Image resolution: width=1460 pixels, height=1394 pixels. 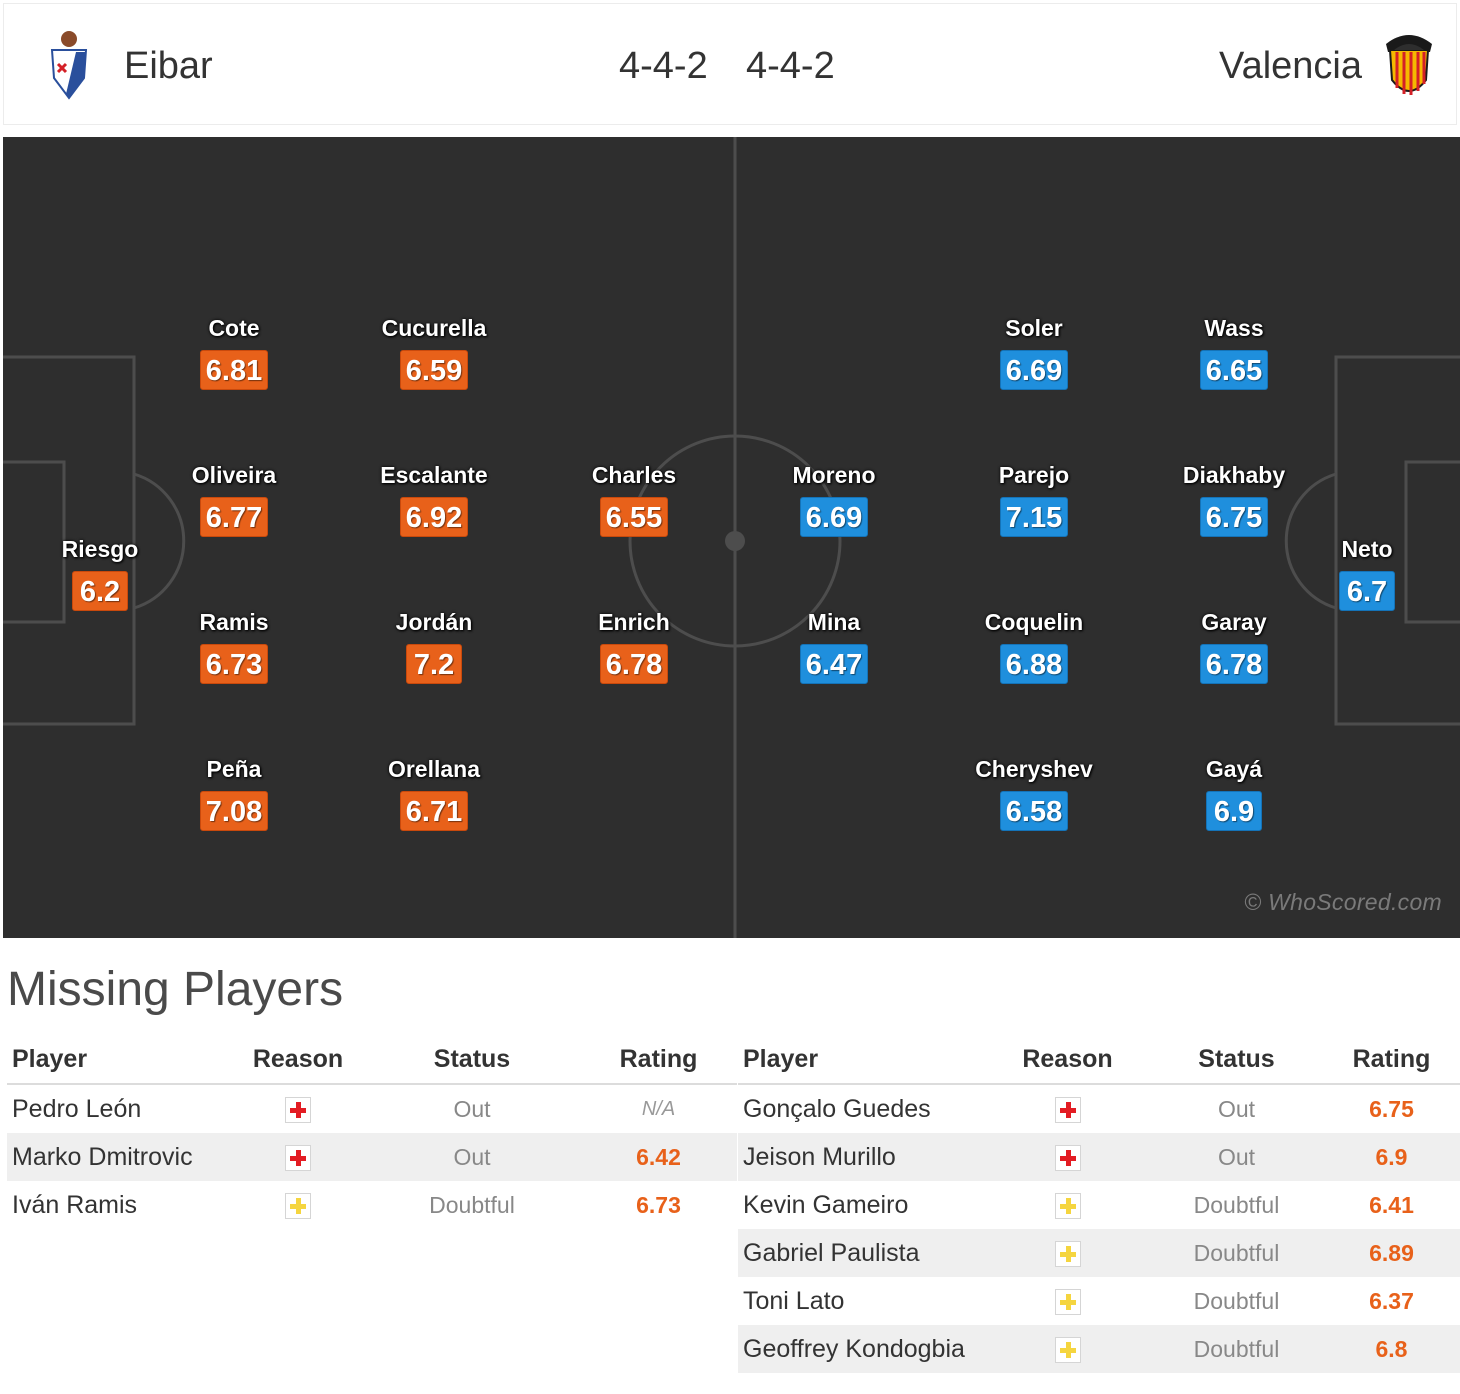 I want to click on missing-player-name: Kevin Gameiro, so click(x=826, y=1204).